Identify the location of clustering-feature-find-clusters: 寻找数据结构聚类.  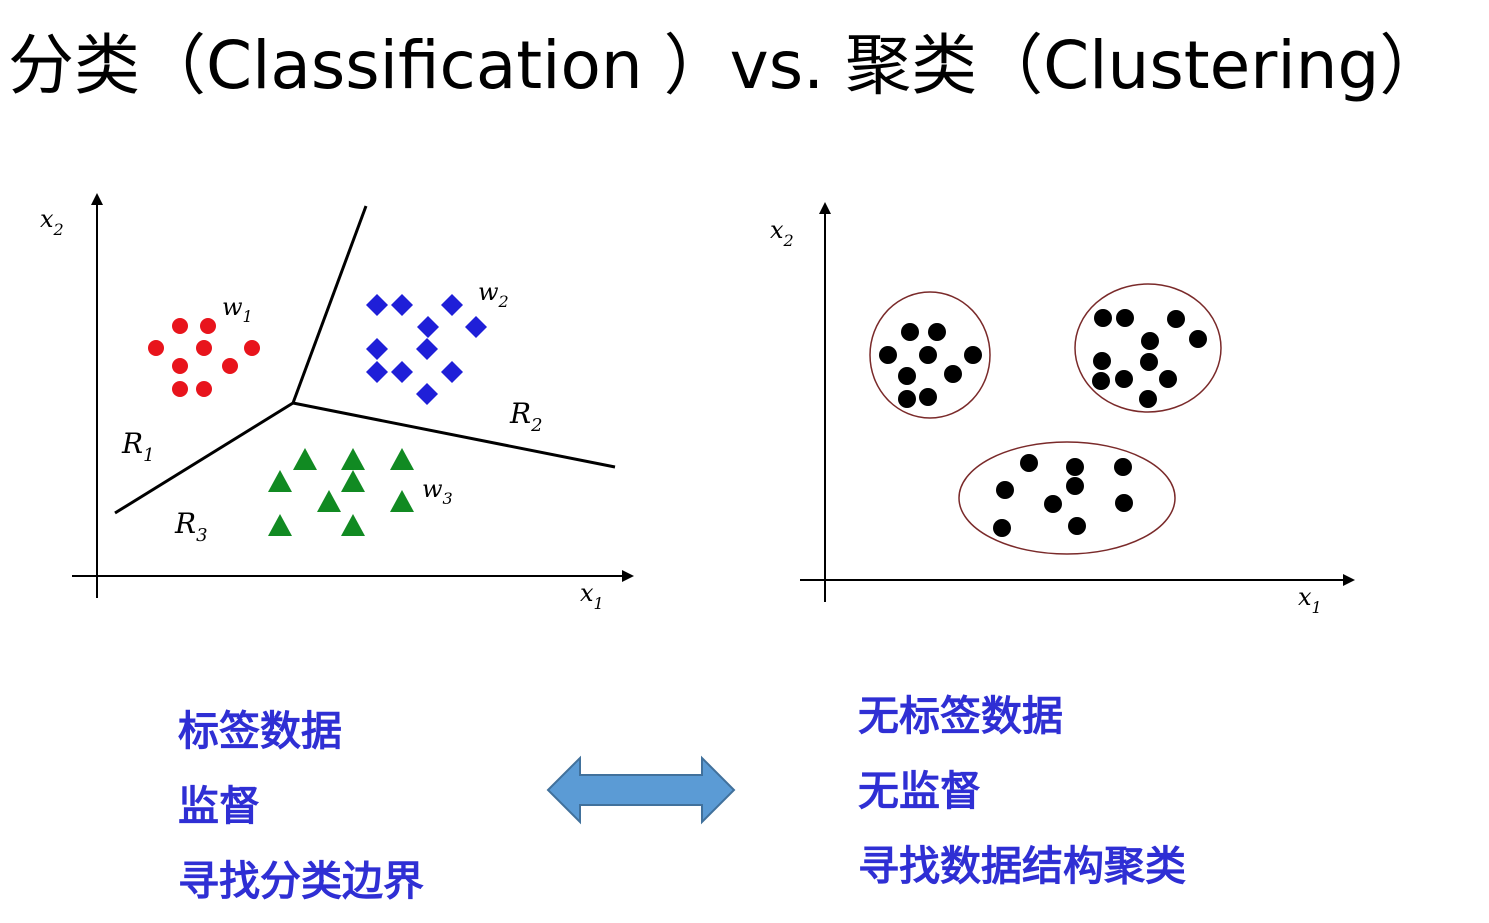
(1022, 866).